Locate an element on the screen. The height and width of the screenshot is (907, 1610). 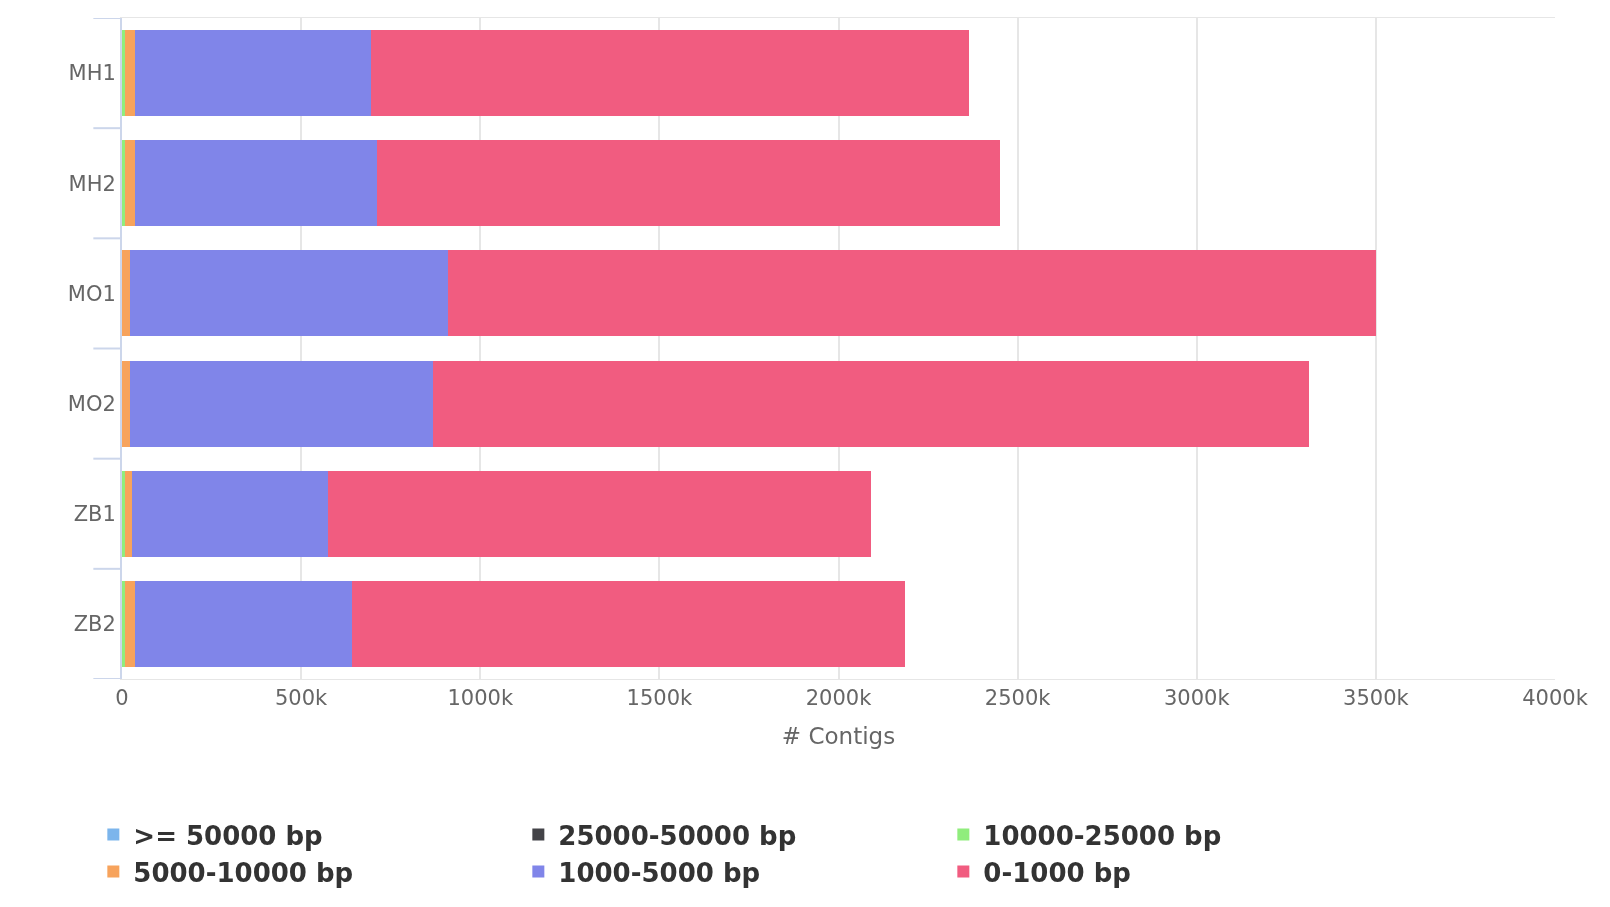
legend-label: 0-1000 bp is located at coordinates (1057, 872).